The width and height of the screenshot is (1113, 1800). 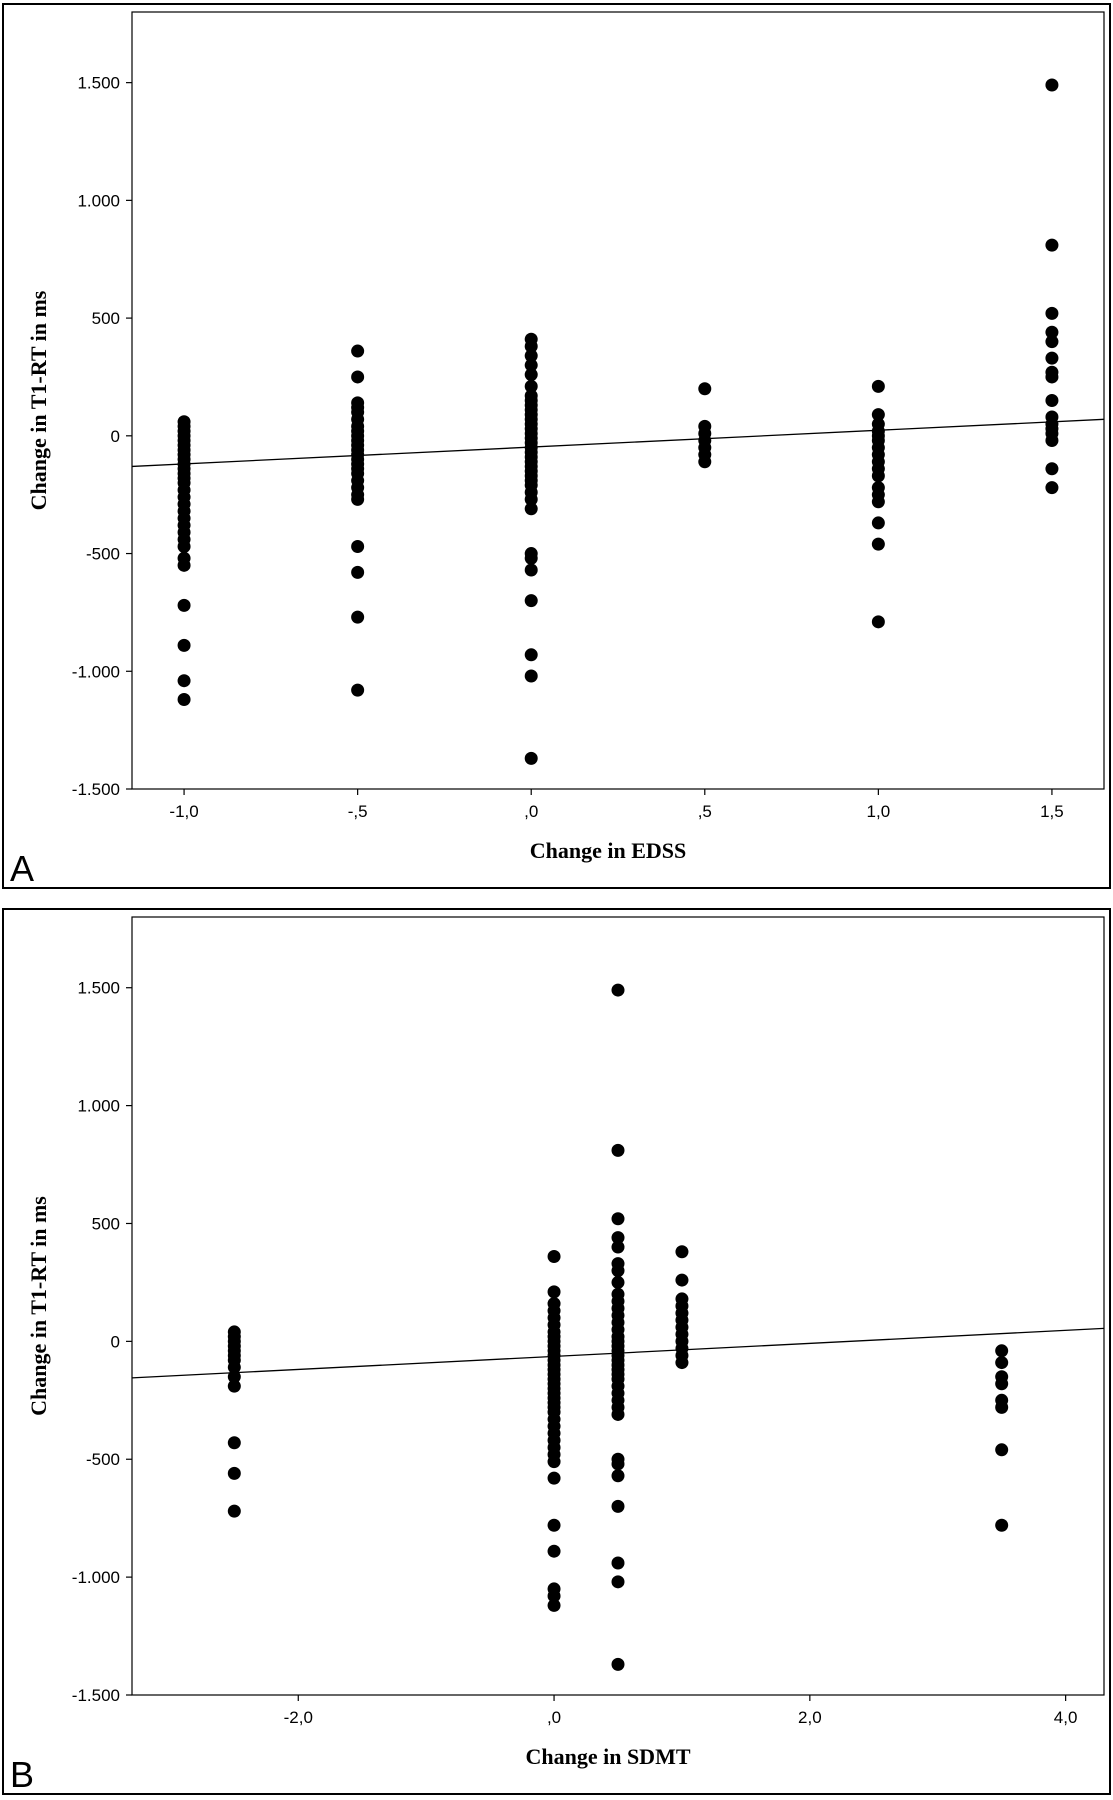 I want to click on panel-b-letter: B, so click(x=22, y=1773).